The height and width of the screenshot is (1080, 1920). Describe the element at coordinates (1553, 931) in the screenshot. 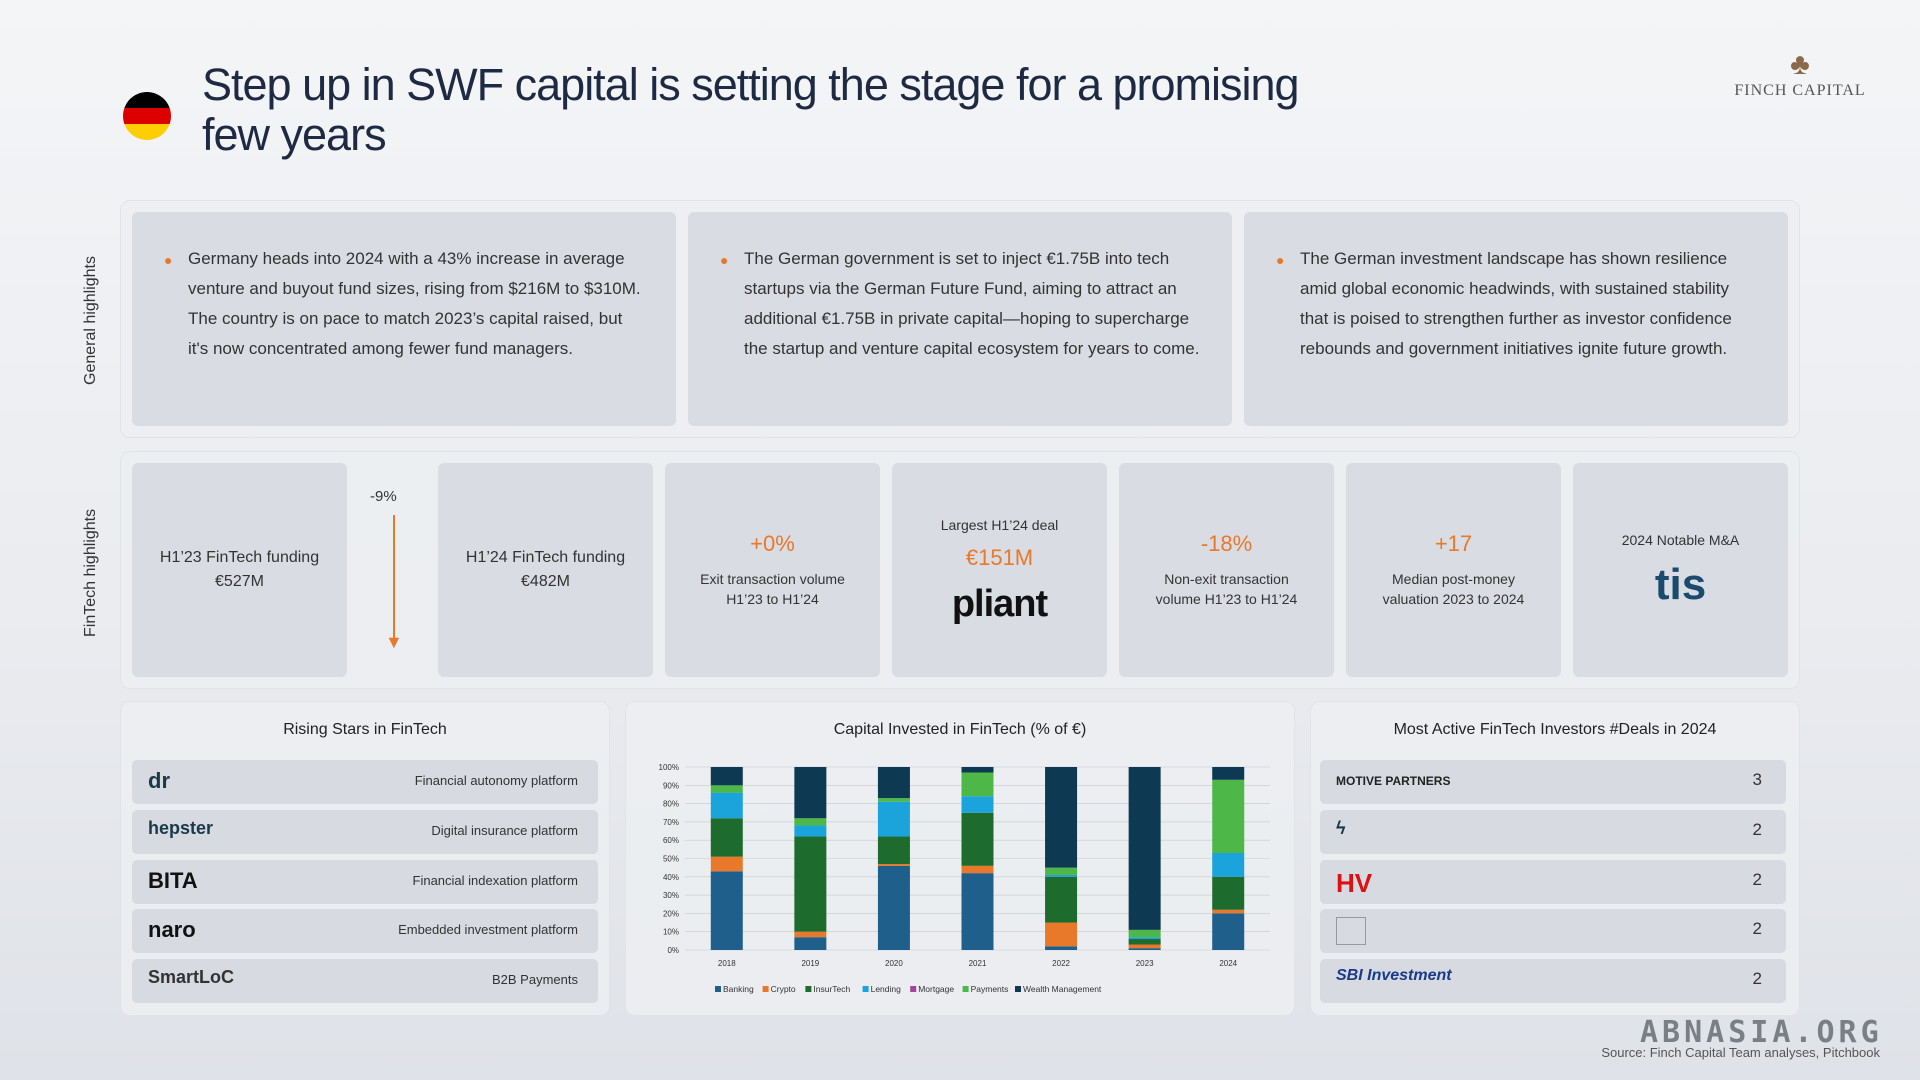

I see `list-item: 2` at that location.